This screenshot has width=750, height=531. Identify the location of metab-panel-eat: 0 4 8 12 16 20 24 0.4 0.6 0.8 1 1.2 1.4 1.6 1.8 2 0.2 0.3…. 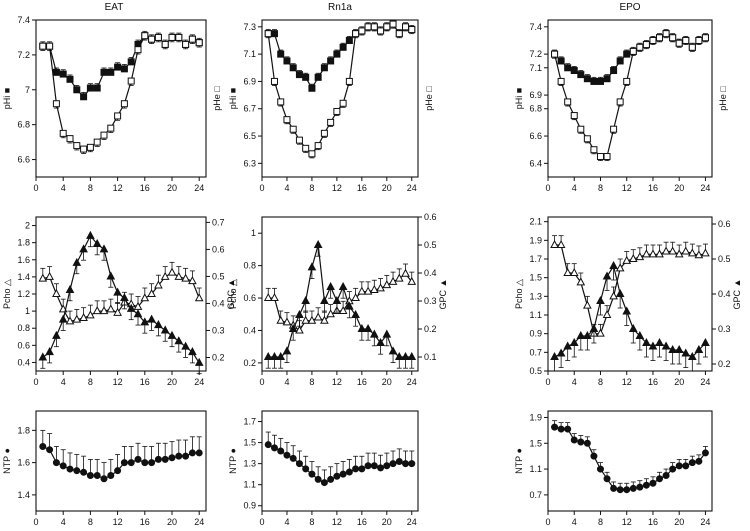
(119, 301).